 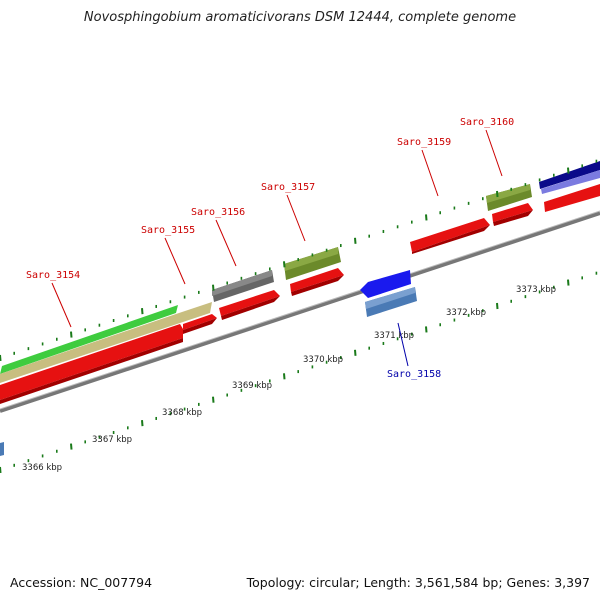 What do you see at coordinates (323, 360) in the screenshot?
I see `ruler-label: 3370 kbp` at bounding box center [323, 360].